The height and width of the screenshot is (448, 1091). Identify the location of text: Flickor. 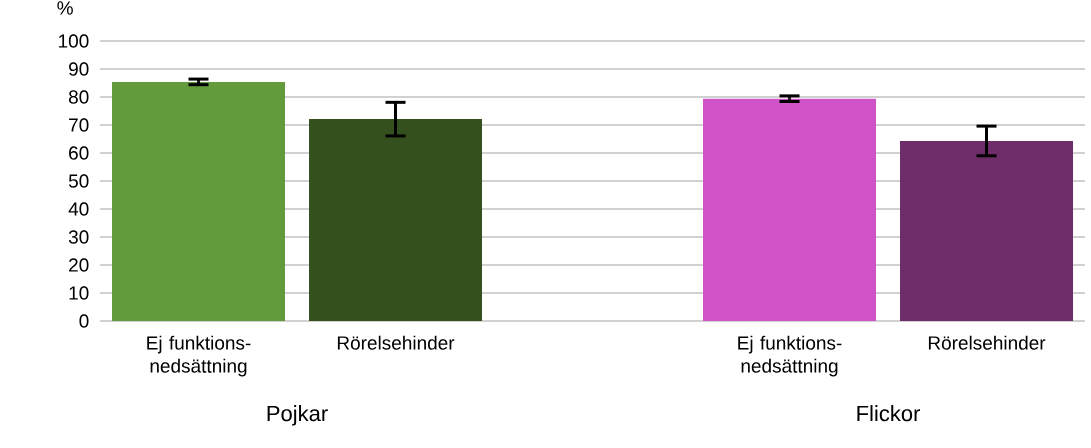
(889, 413).